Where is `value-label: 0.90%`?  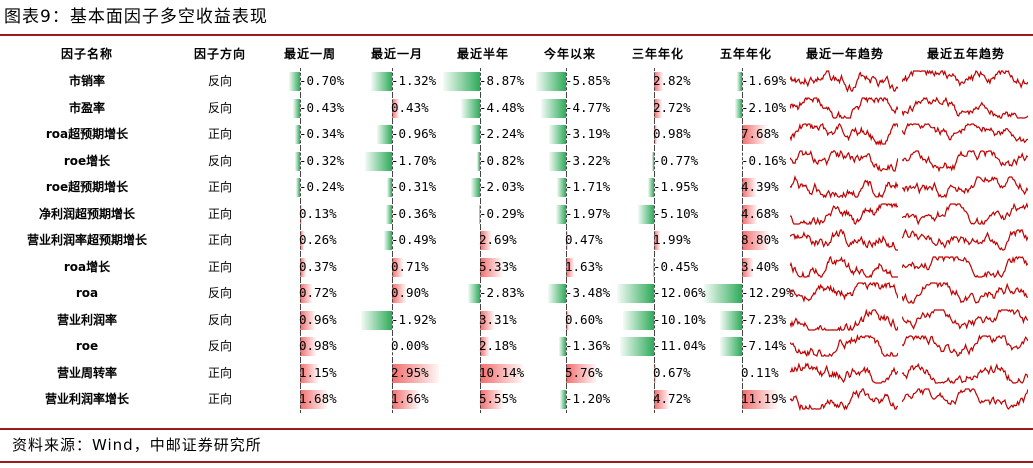
value-label: 0.90% is located at coordinates (410, 292).